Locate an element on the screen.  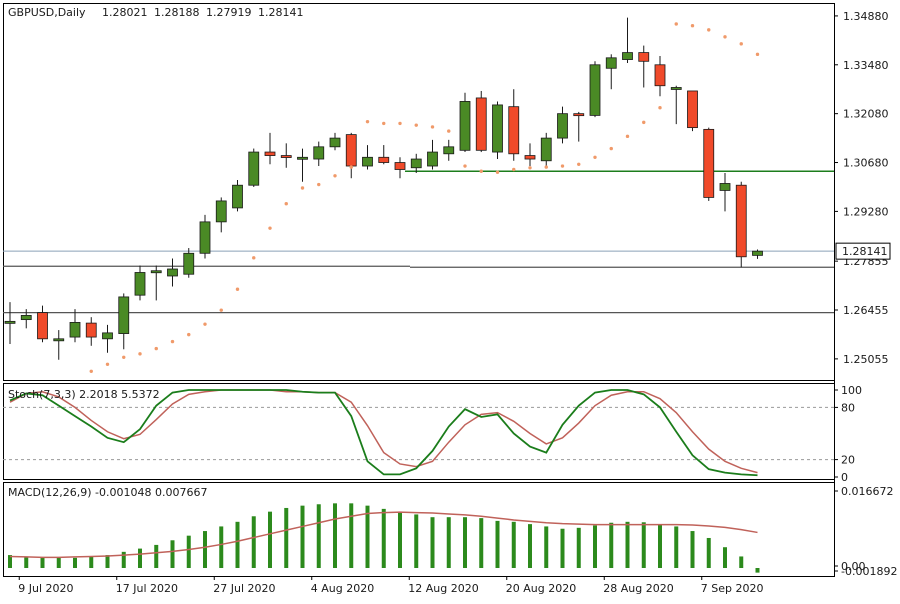
stoch-y-label: 20 is located at coordinates (848, 460).